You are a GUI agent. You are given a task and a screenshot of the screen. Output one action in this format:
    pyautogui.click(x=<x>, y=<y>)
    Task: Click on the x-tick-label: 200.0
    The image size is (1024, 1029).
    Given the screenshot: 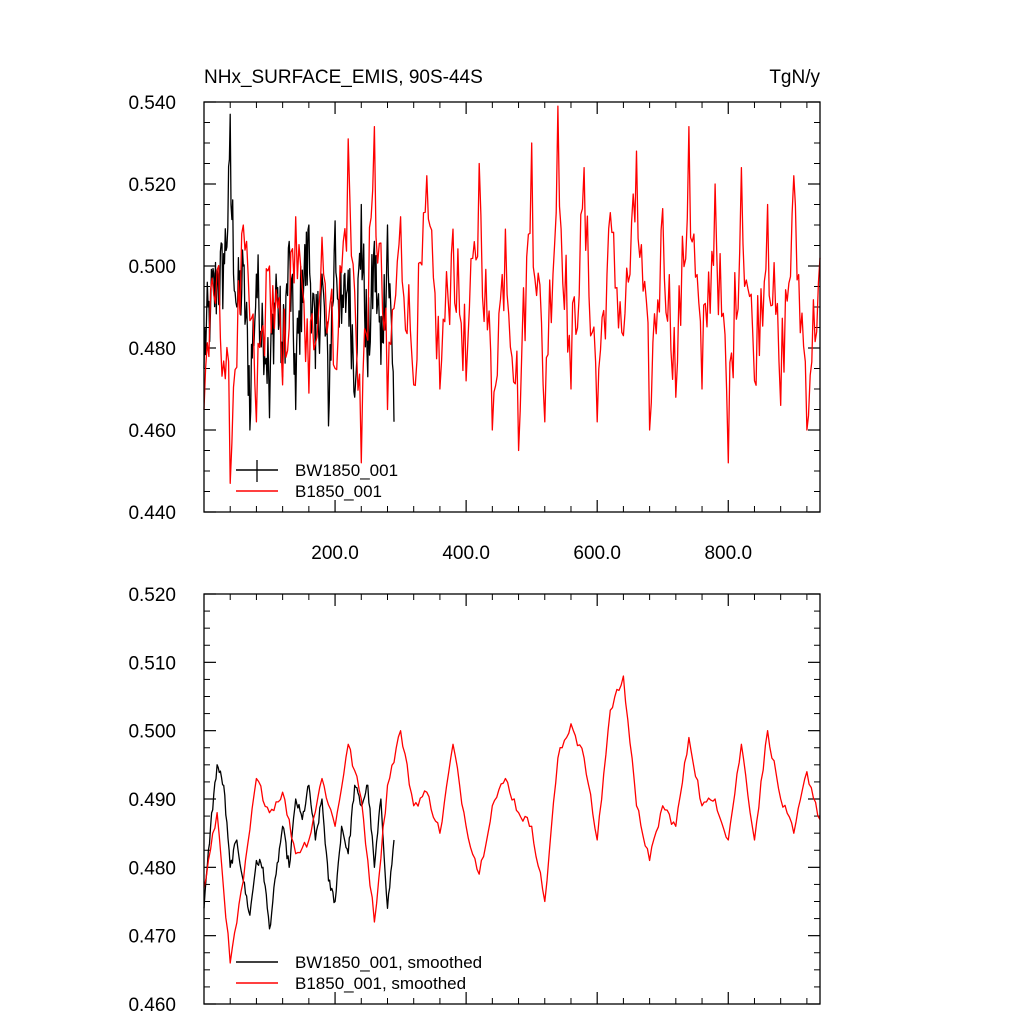 What is the action you would take?
    pyautogui.click(x=335, y=553)
    